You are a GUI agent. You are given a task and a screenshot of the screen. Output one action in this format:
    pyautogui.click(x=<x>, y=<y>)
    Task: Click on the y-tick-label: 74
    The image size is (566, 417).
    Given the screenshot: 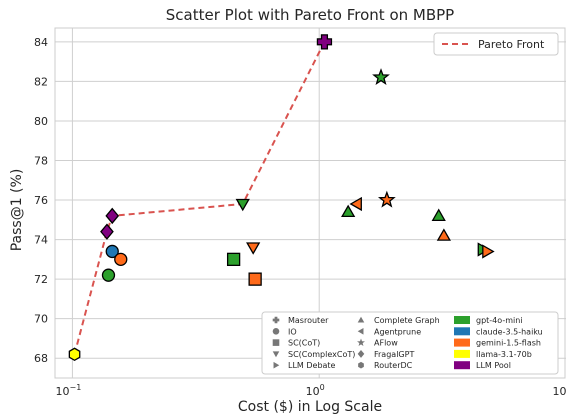 What is the action you would take?
    pyautogui.click(x=41, y=240)
    